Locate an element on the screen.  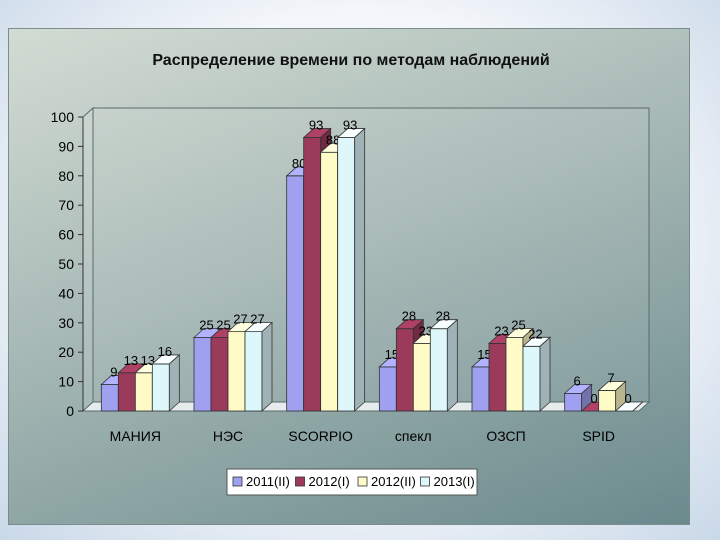
y-tick-label: 0 is located at coordinates (70, 411).